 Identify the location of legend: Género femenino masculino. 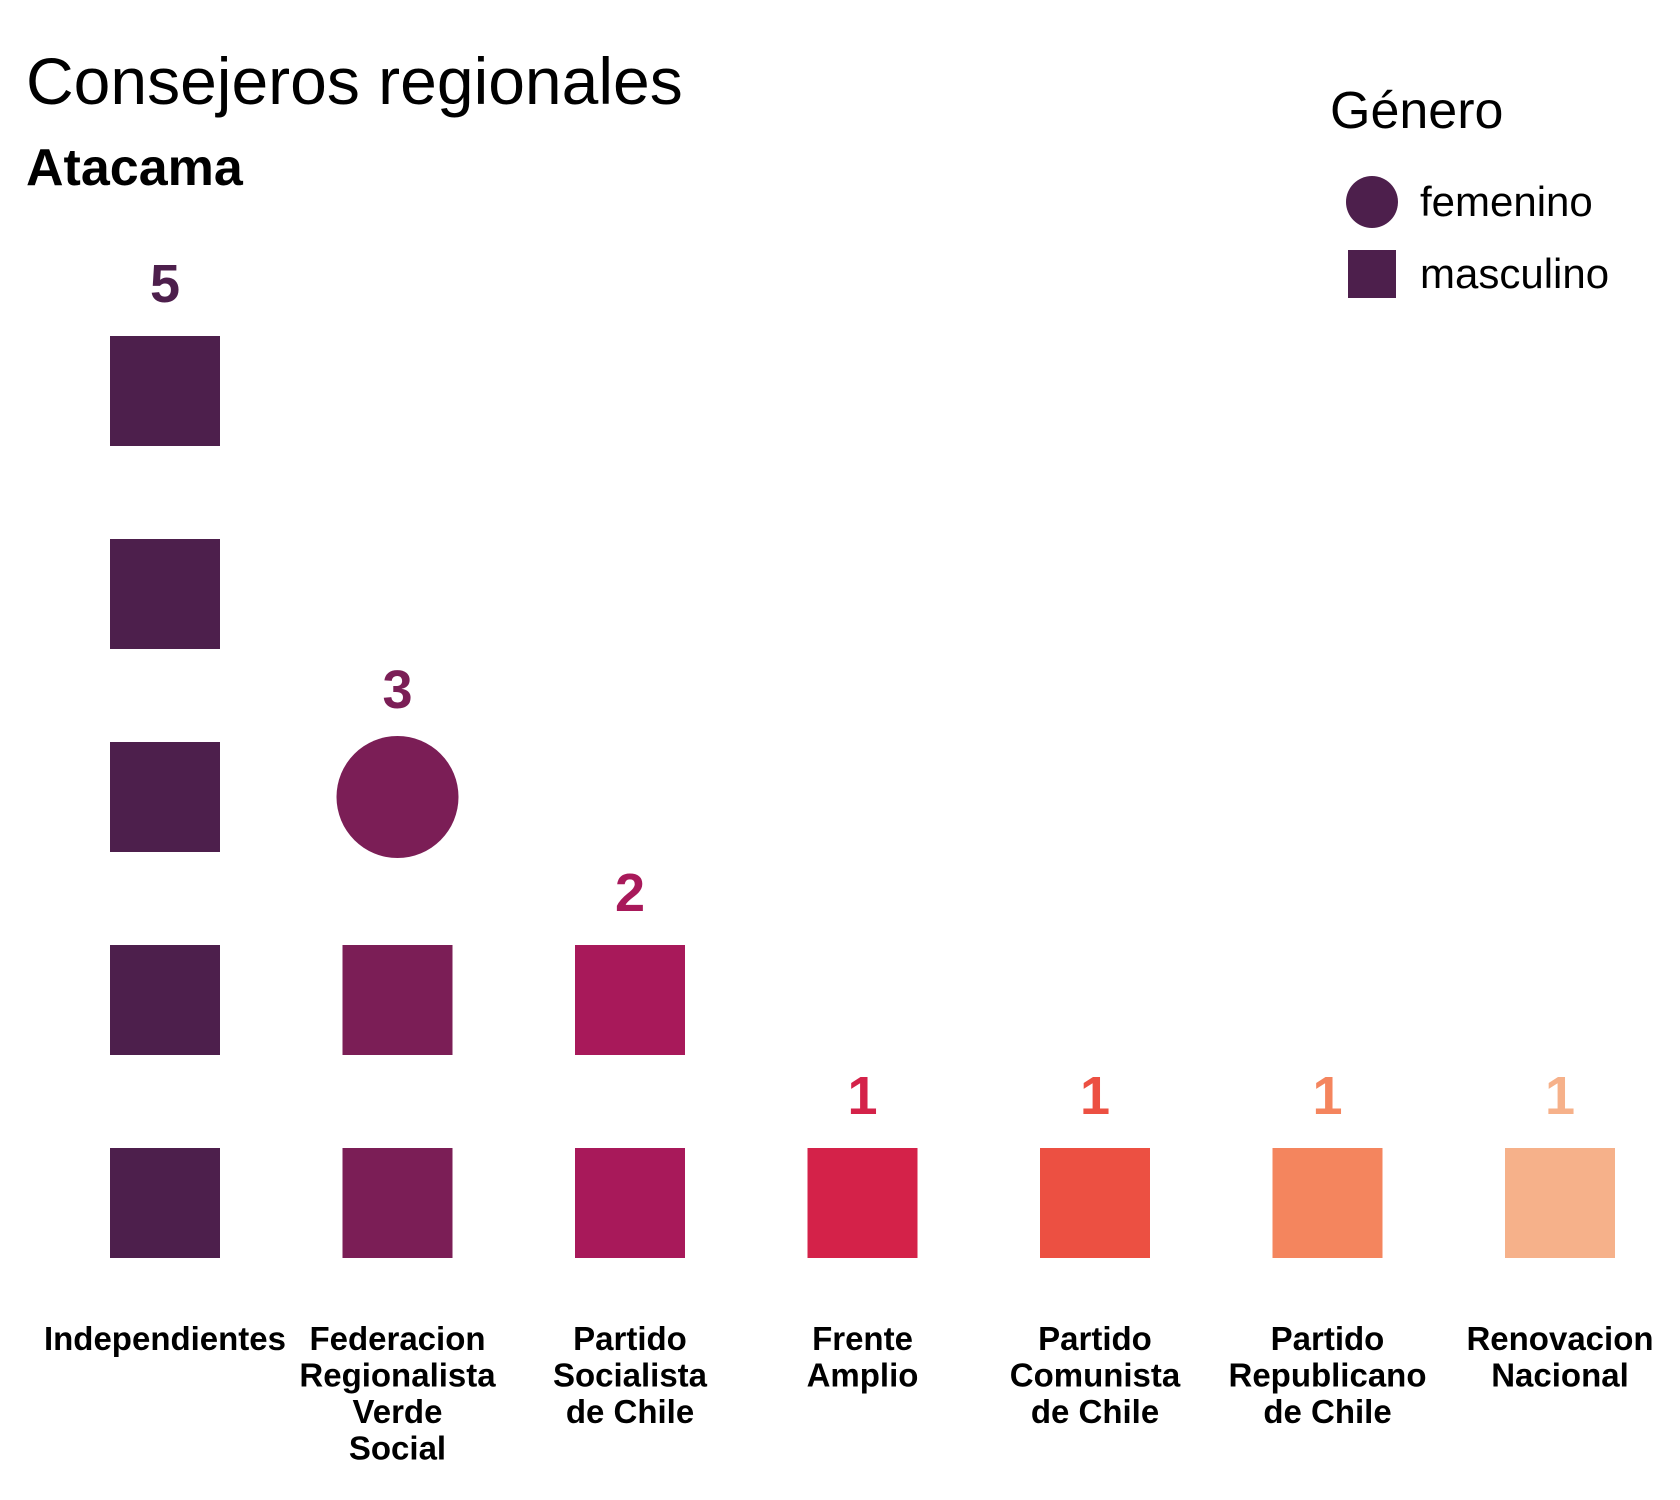
(1469, 190).